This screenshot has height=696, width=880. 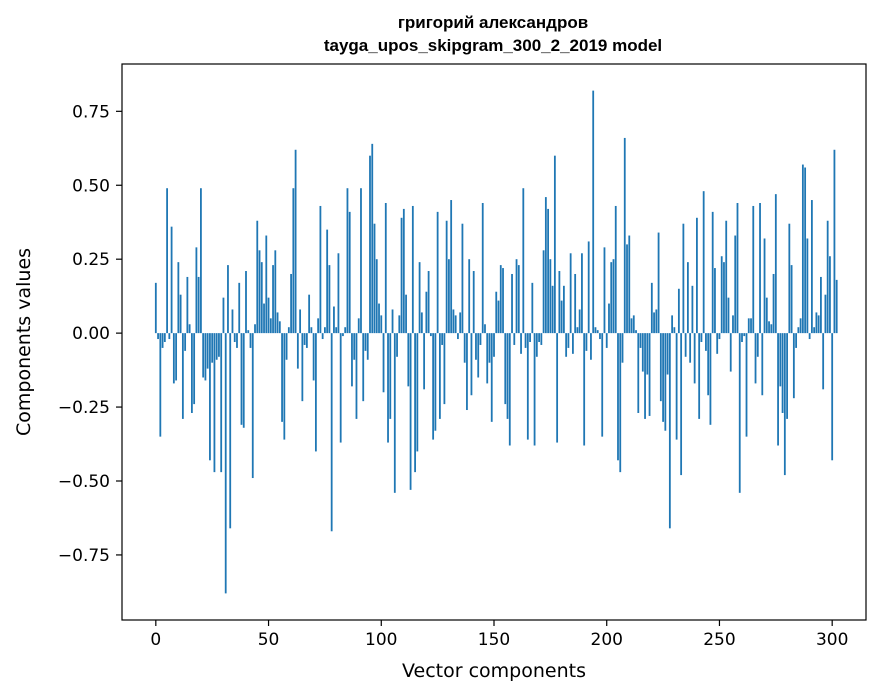 What do you see at coordinates (90, 334) in the screenshot?
I see `y-axis-ticks: −0.75 −0.50 −0.25 0.00 0.25 0.50 0.75` at bounding box center [90, 334].